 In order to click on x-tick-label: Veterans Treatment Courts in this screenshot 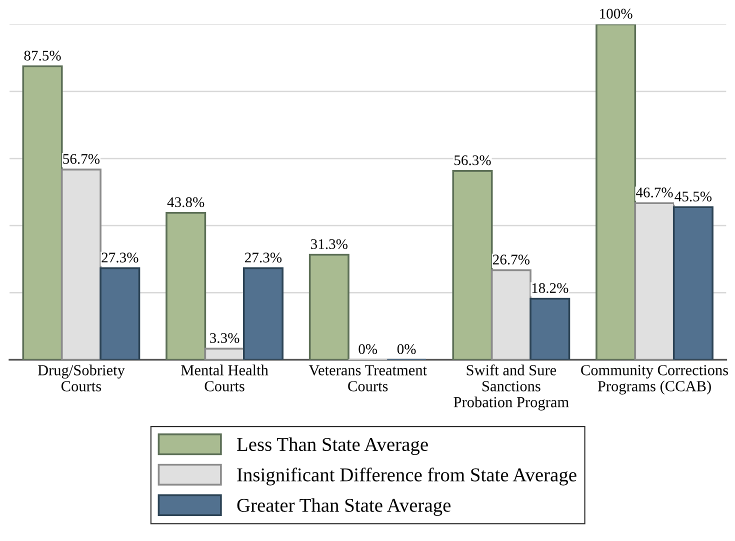, I will do `click(367, 378)`.